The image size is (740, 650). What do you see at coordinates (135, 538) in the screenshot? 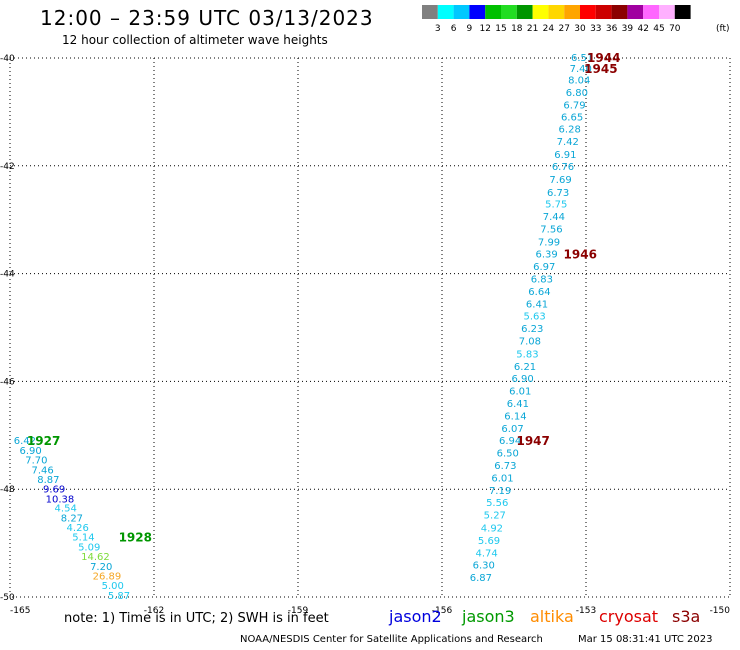
I see `track-time-label: 1928` at bounding box center [135, 538].